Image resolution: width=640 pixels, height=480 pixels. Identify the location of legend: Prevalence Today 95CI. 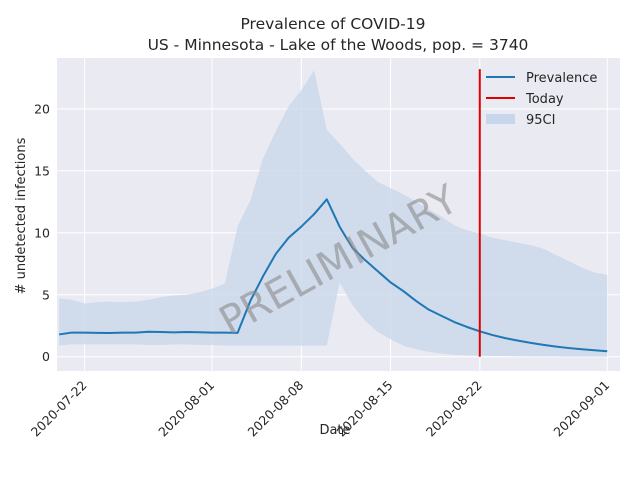
(541, 99).